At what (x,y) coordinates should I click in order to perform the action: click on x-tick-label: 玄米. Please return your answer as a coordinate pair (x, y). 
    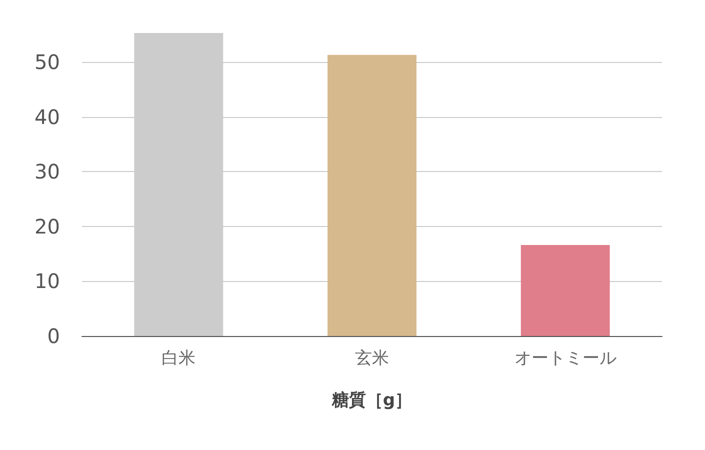
    Looking at the image, I should click on (372, 358).